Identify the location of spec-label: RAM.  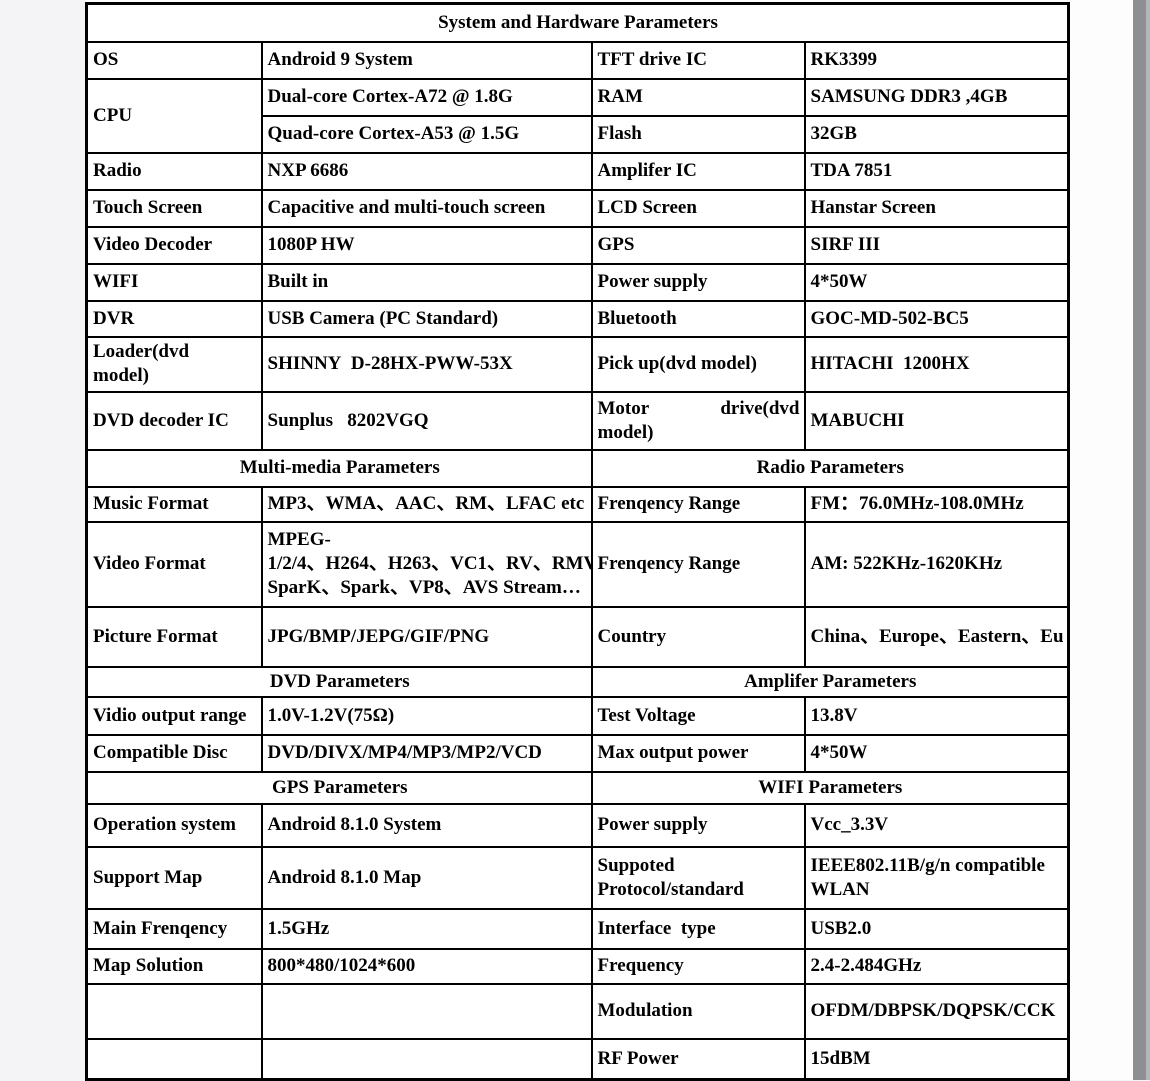
(698, 97).